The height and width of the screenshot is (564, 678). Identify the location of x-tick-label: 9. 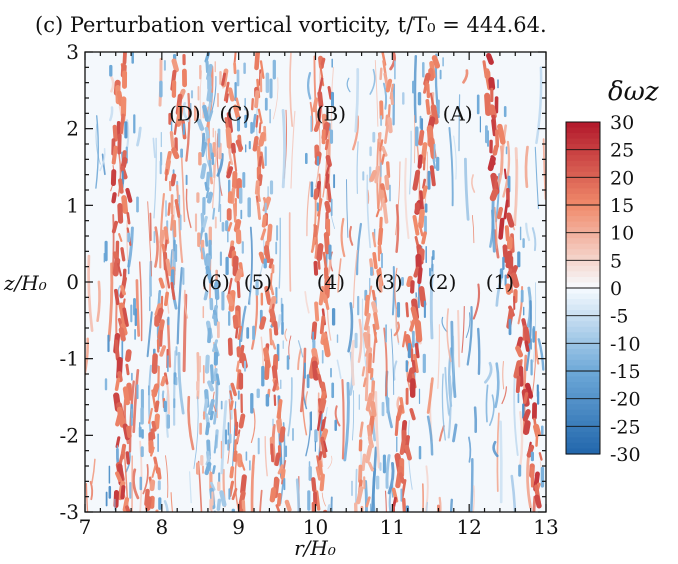
(238, 527).